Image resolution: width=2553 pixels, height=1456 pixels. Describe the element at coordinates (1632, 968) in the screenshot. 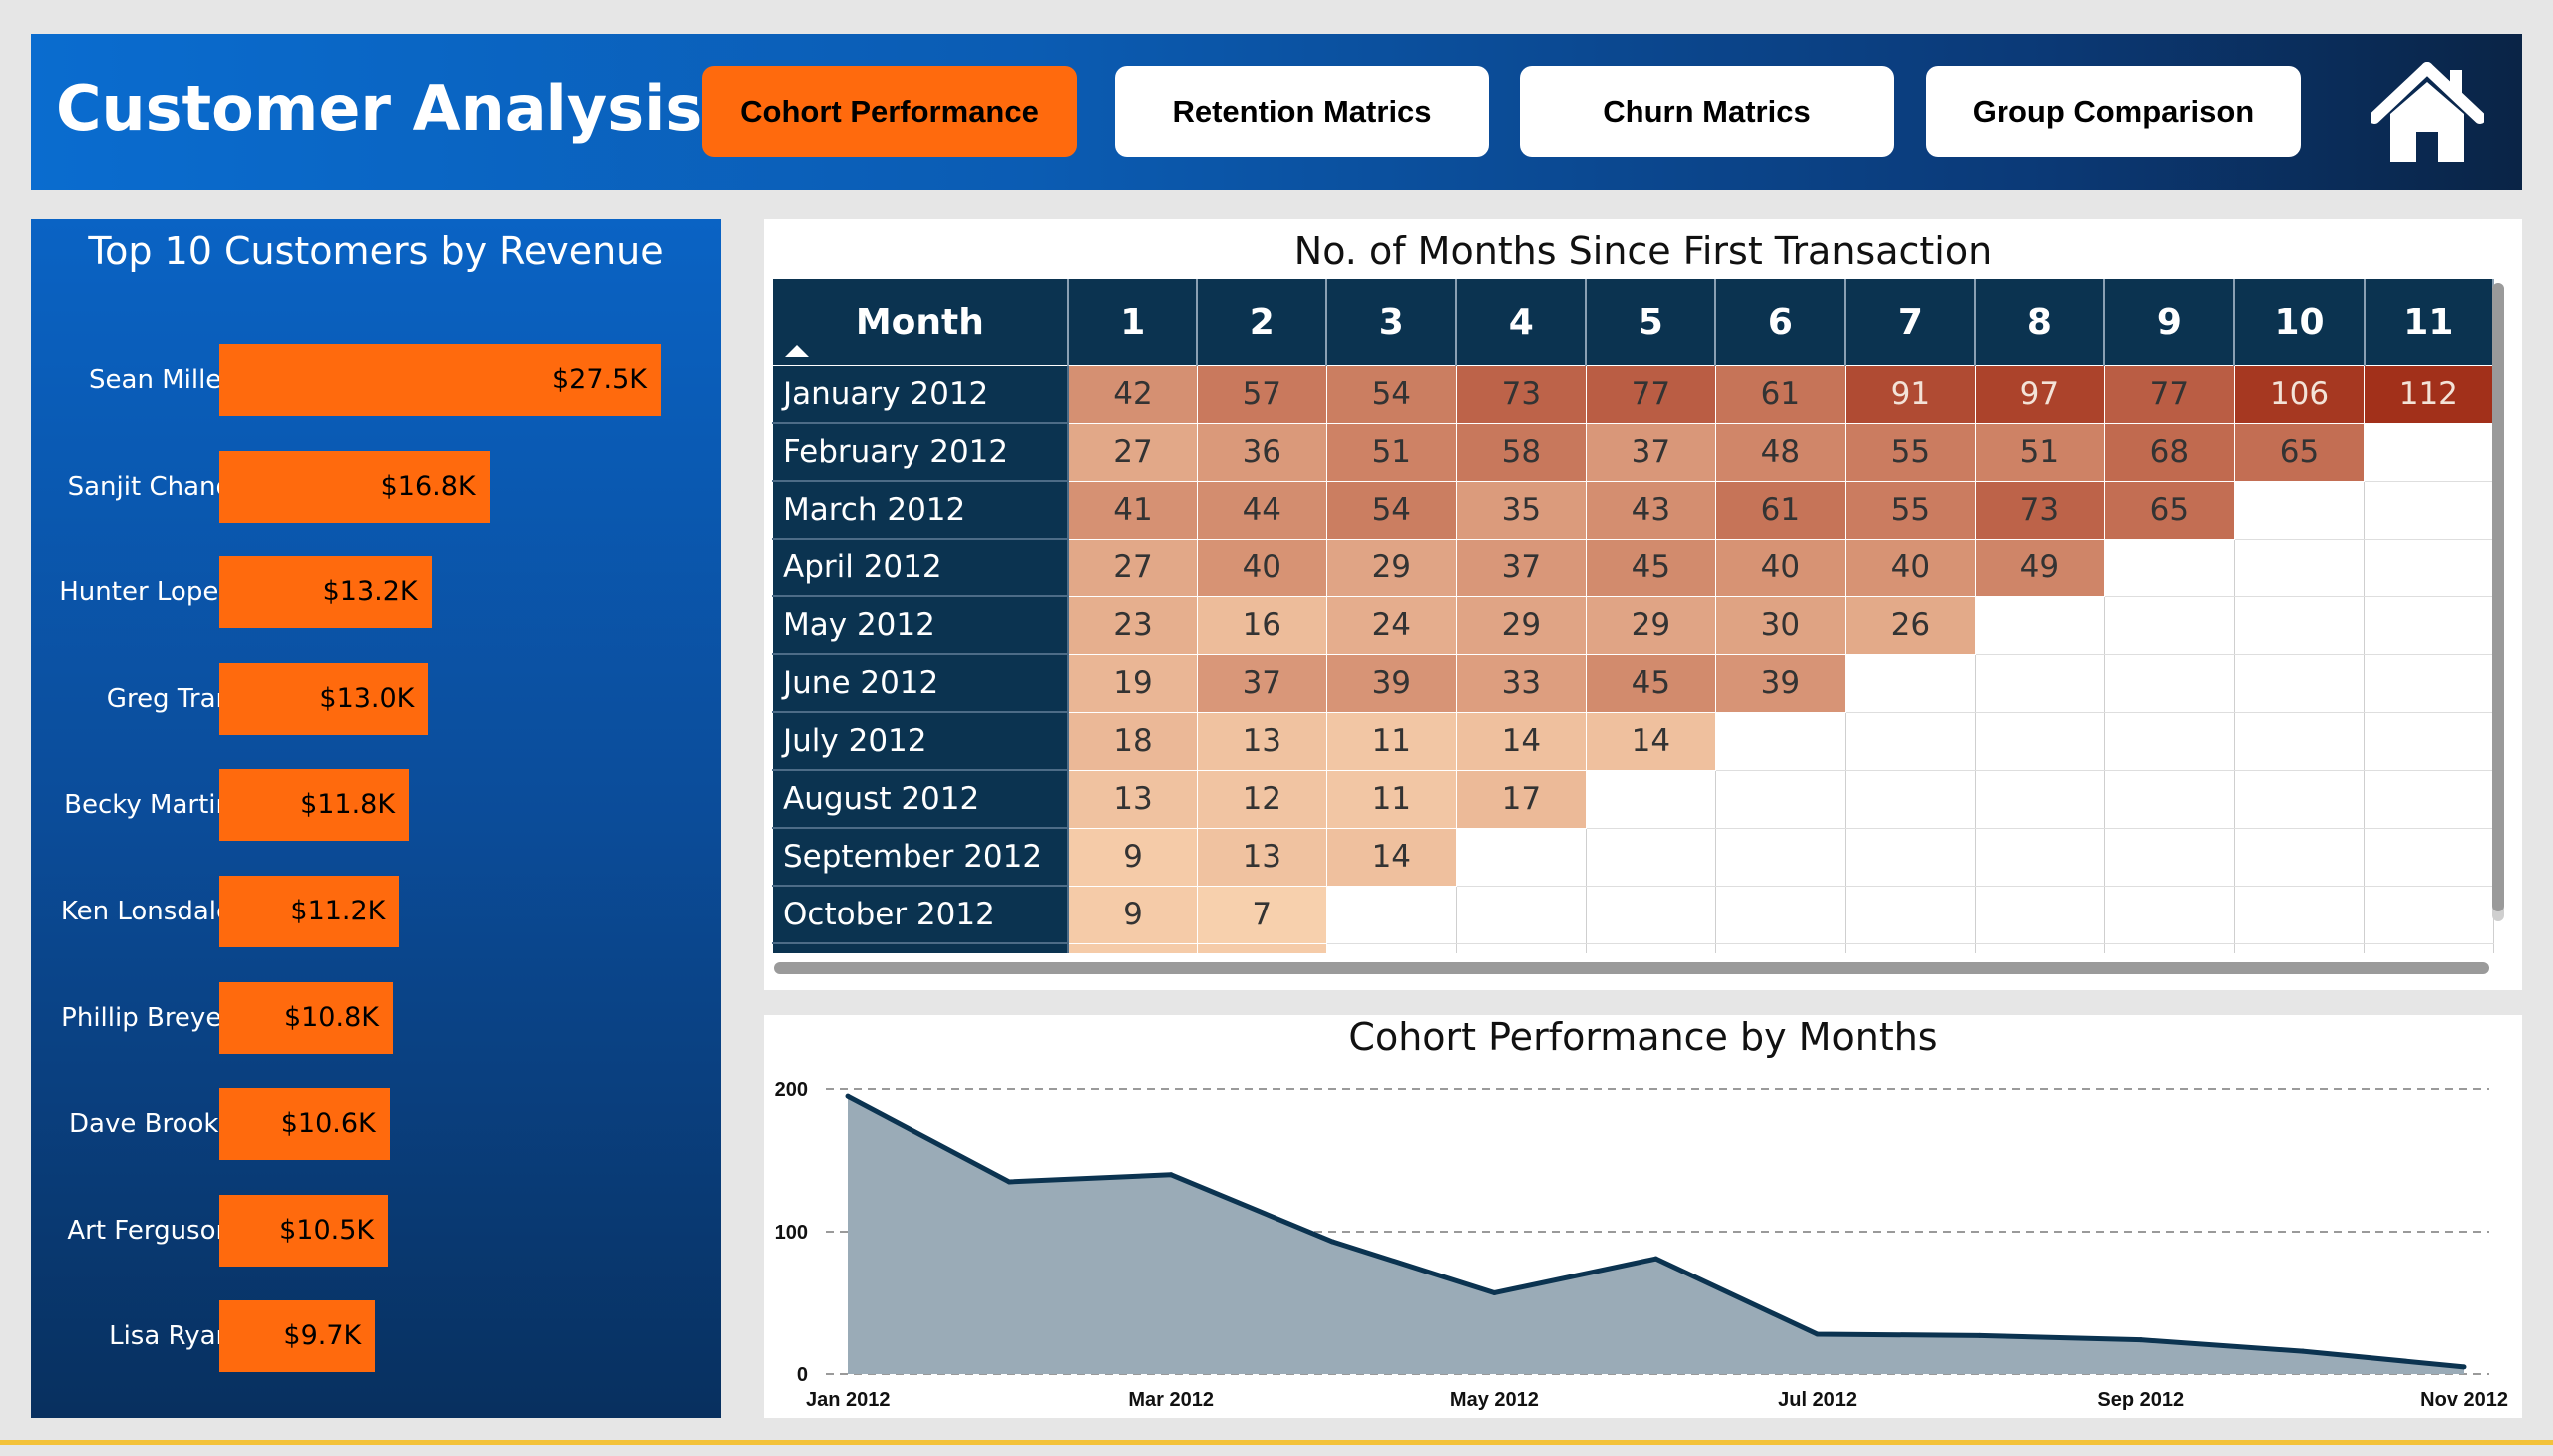

I see `matrix-horizontal-scrollbar` at that location.